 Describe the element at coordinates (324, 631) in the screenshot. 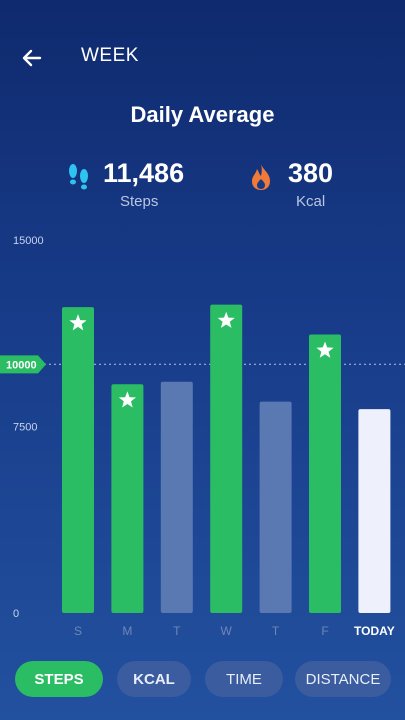

I see `day-label: F` at that location.